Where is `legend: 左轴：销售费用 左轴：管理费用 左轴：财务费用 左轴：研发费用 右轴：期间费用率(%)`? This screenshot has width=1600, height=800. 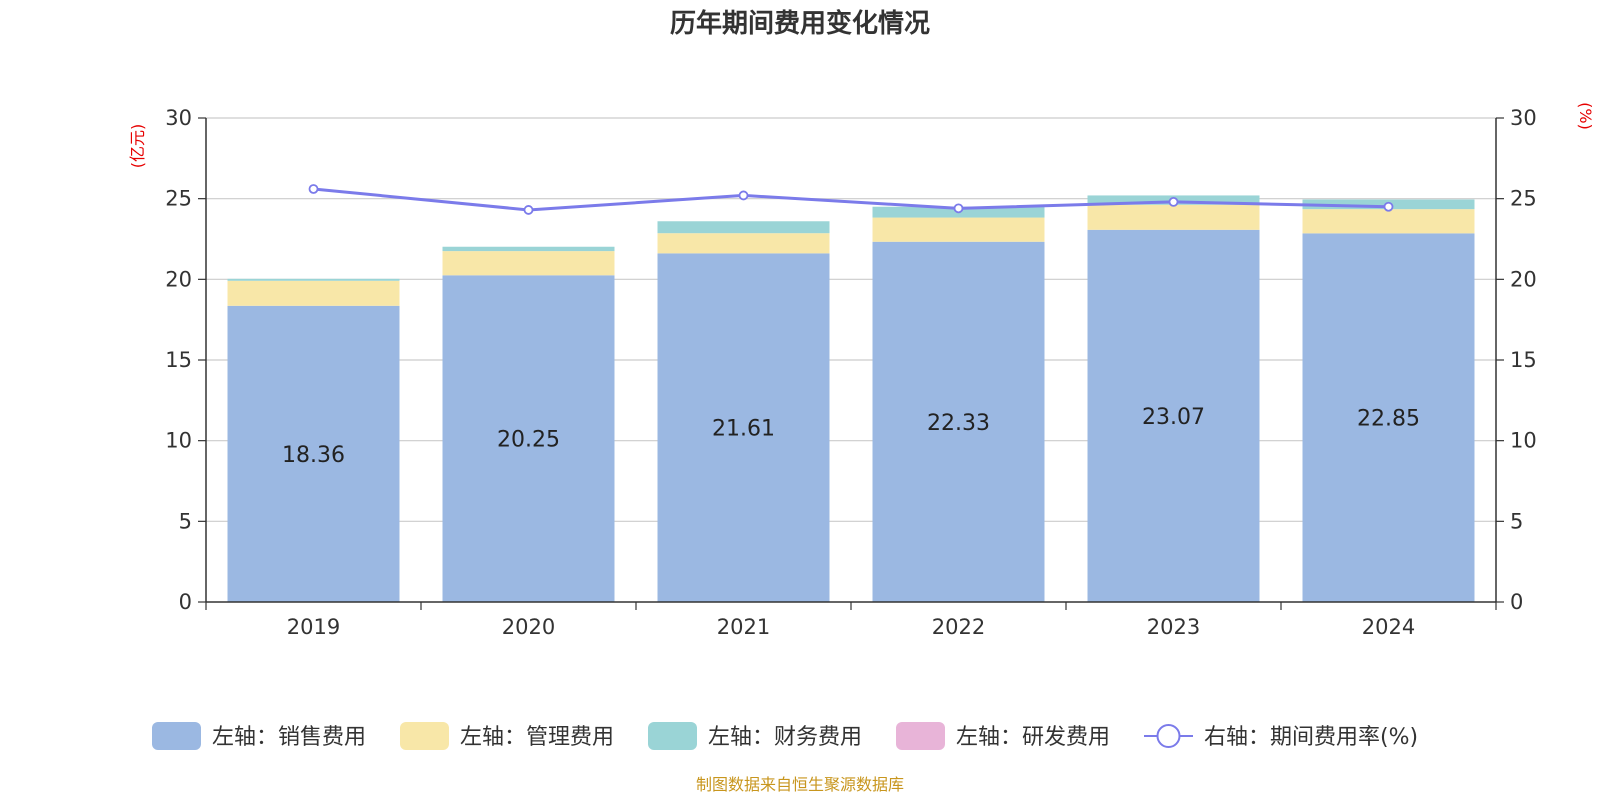
legend: 左轴：销售费用 左轴：管理费用 左轴：财务费用 左轴：研发费用 右轴：期间费用率(%) is located at coordinates (785, 736).